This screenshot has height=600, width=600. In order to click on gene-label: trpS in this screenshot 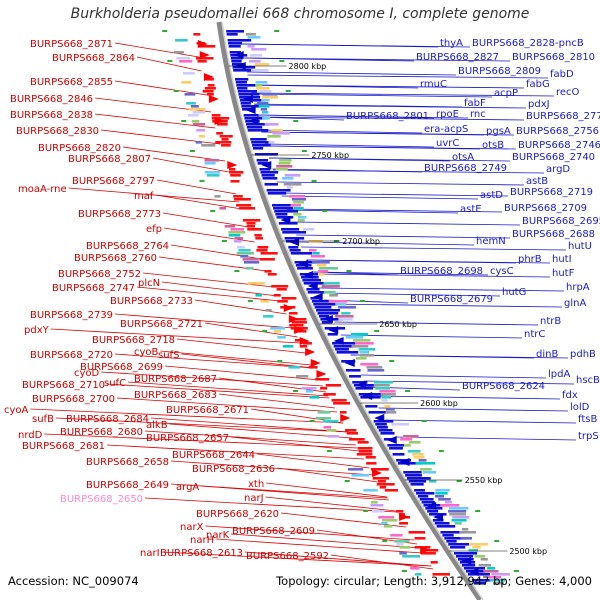, I will do `click(588, 436)`.